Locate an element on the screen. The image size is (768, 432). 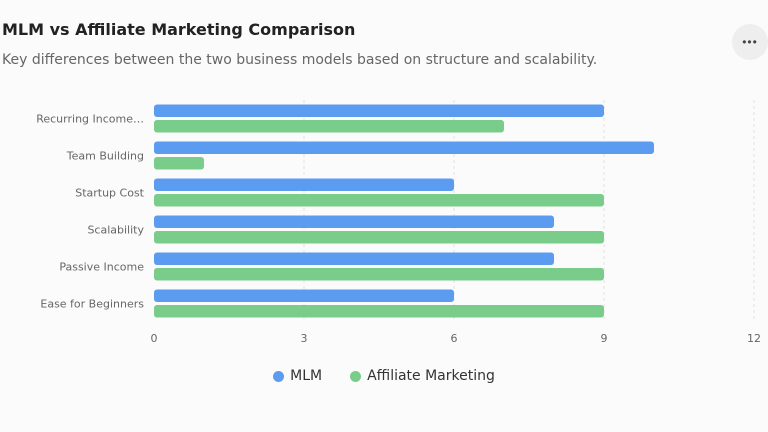
x-tick-label-3: 3 is located at coordinates (304, 338).